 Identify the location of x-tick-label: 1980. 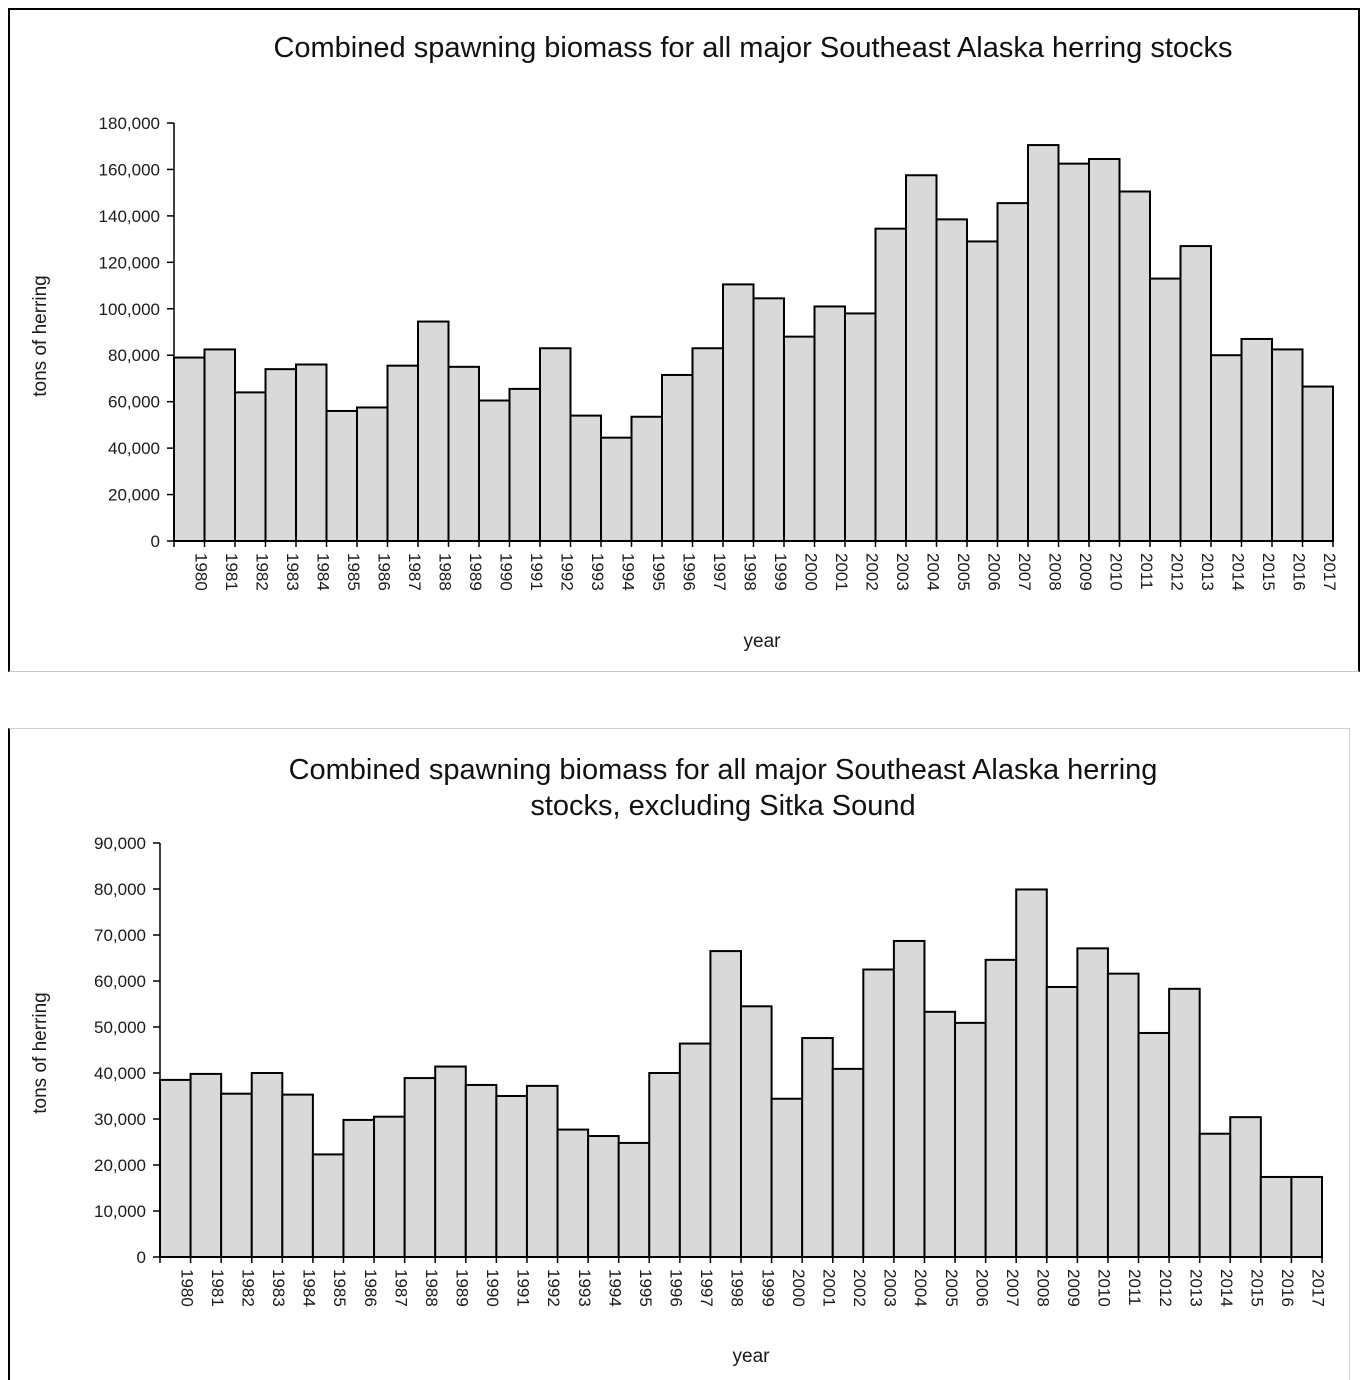
(186, 1288).